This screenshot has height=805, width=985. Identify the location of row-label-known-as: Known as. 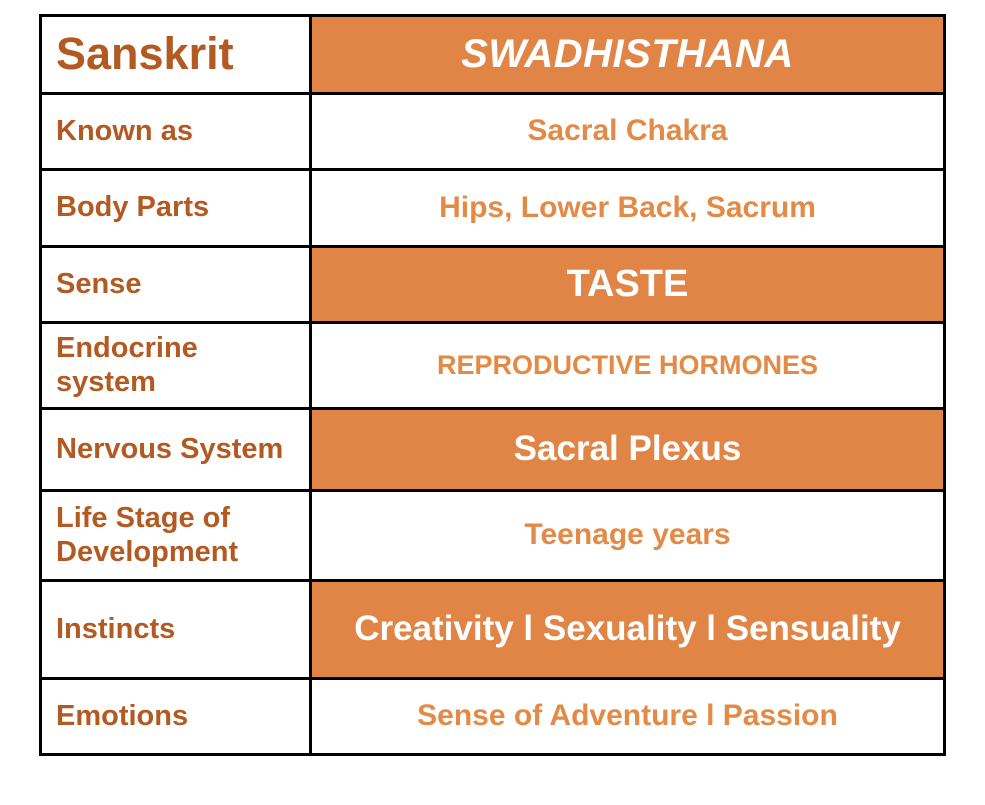
(175, 131).